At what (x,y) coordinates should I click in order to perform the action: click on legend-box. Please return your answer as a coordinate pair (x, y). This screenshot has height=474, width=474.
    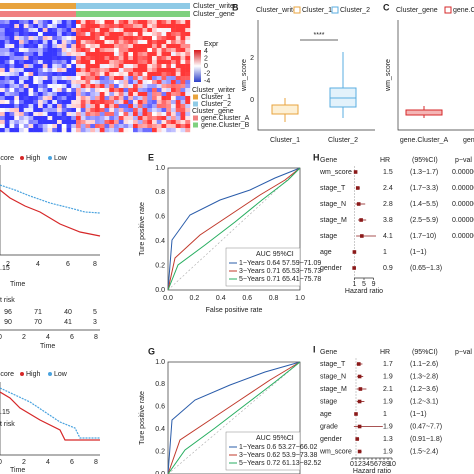
    Looking at the image, I should click on (263, 267).